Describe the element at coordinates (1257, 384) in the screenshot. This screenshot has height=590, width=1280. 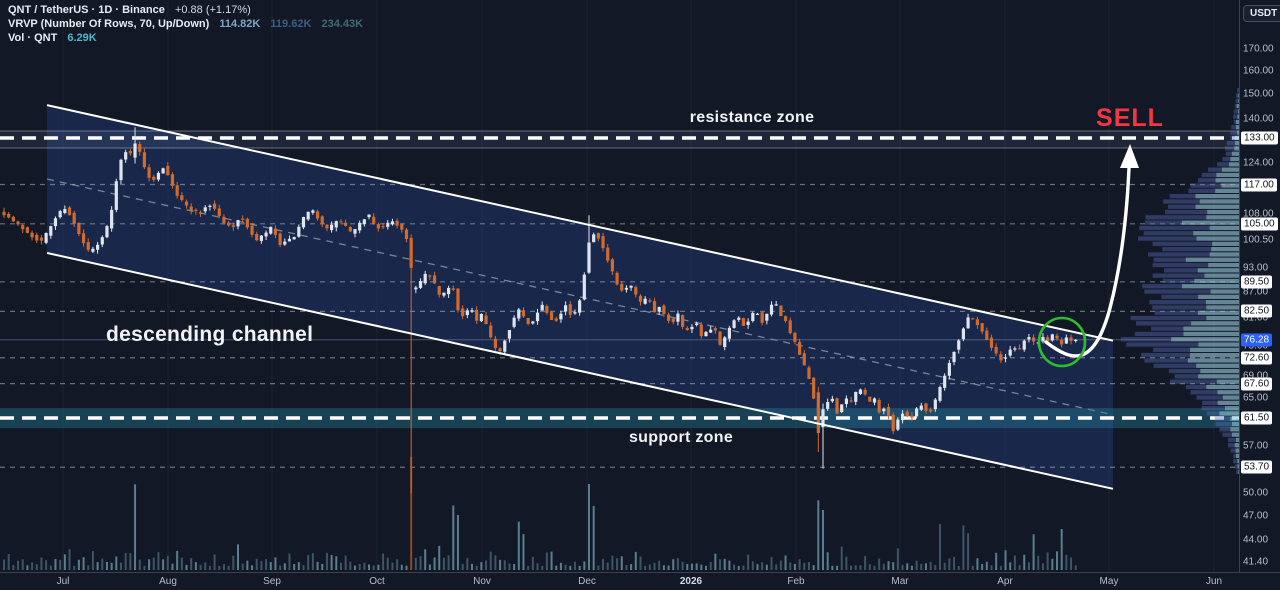
I see `price-level-label: 67.60` at that location.